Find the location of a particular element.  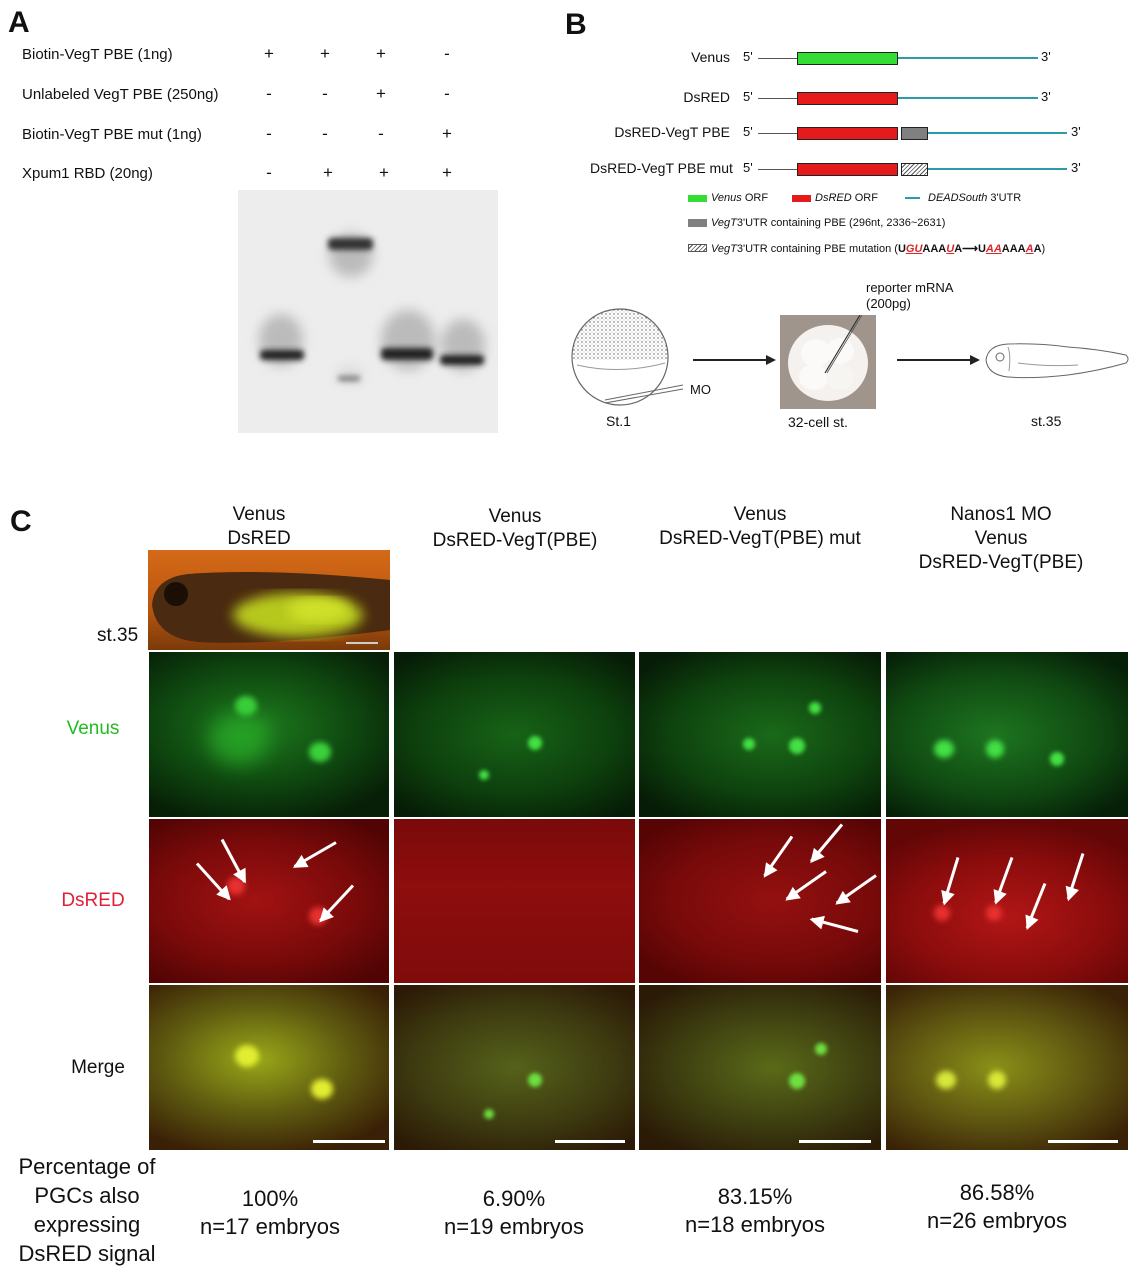

legend-swatch-utr is located at coordinates (912, 198).